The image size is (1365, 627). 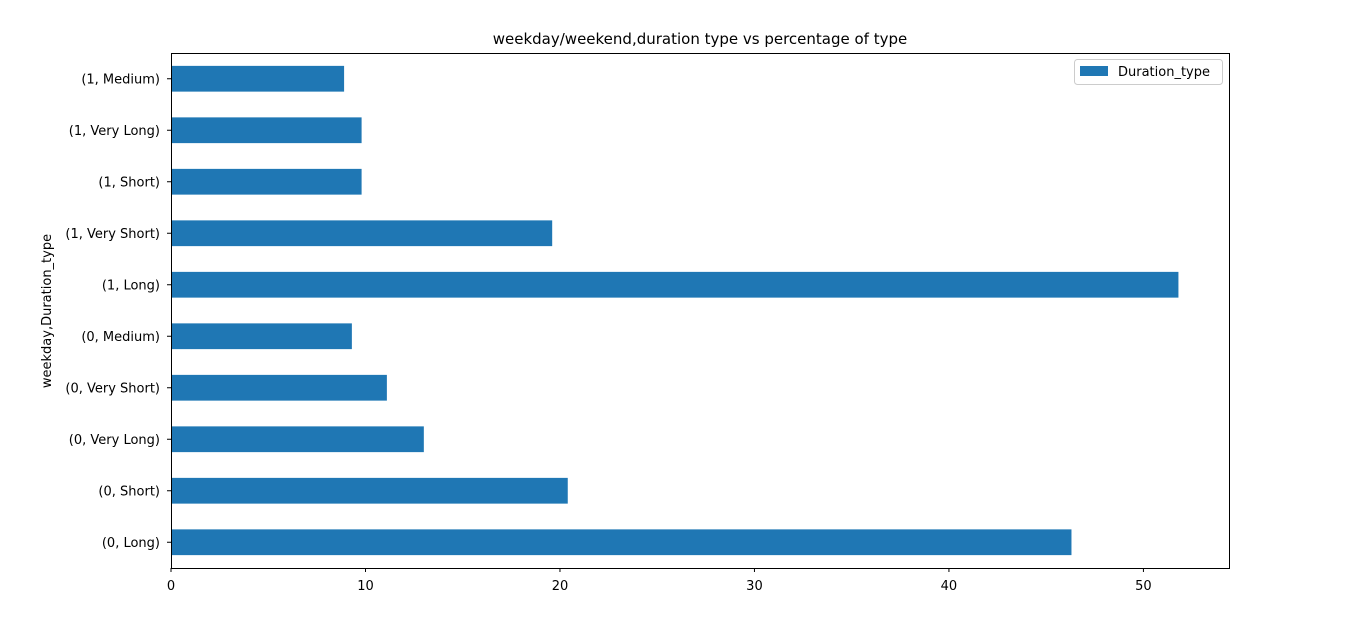 I want to click on y-tick-label: (1, Long), so click(x=131, y=285).